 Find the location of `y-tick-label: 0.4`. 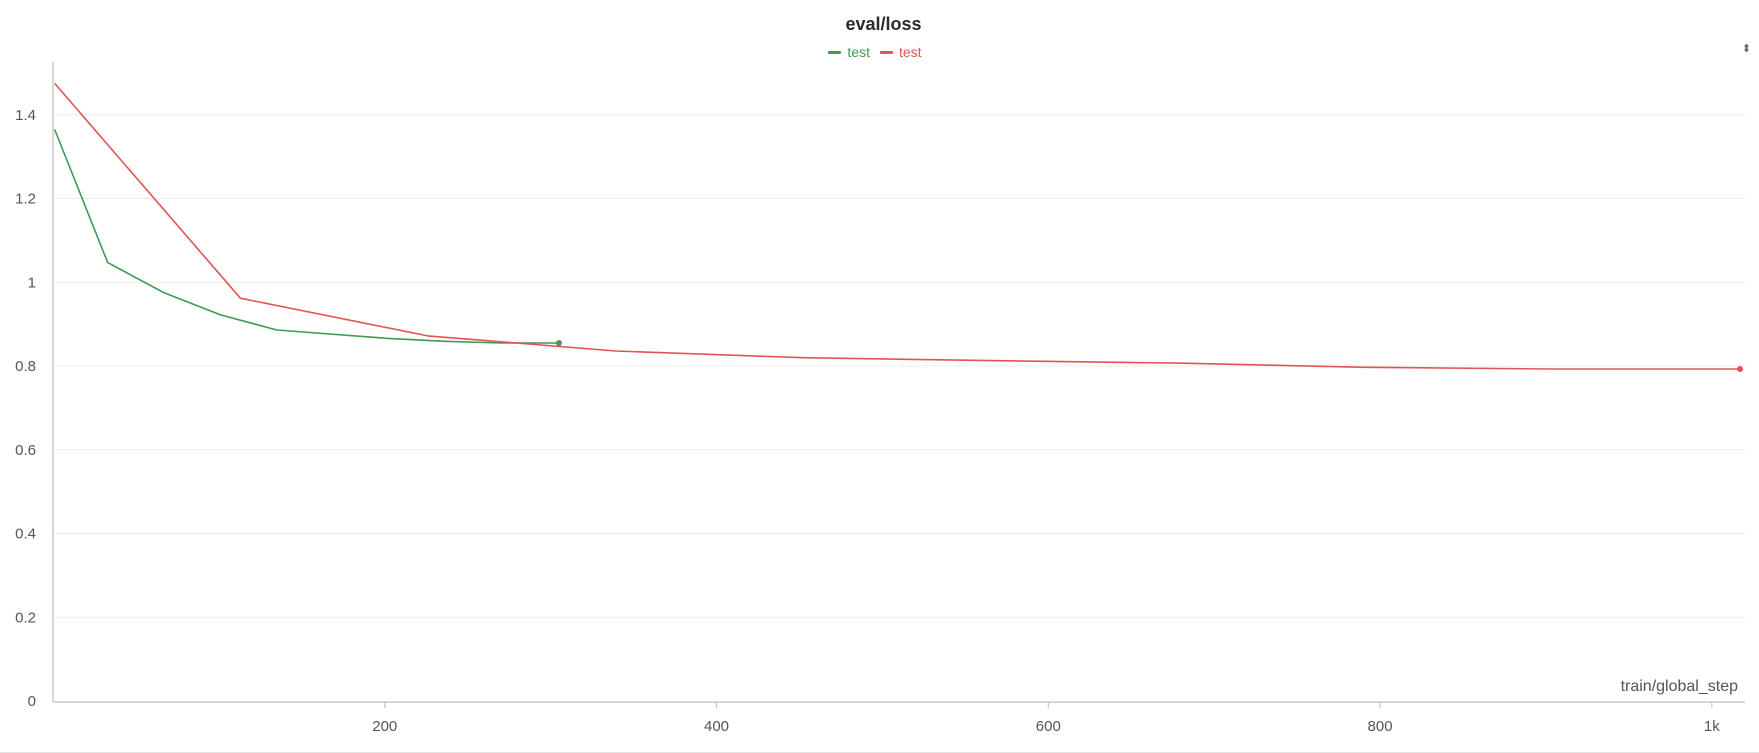

y-tick-label: 0.4 is located at coordinates (25, 534).